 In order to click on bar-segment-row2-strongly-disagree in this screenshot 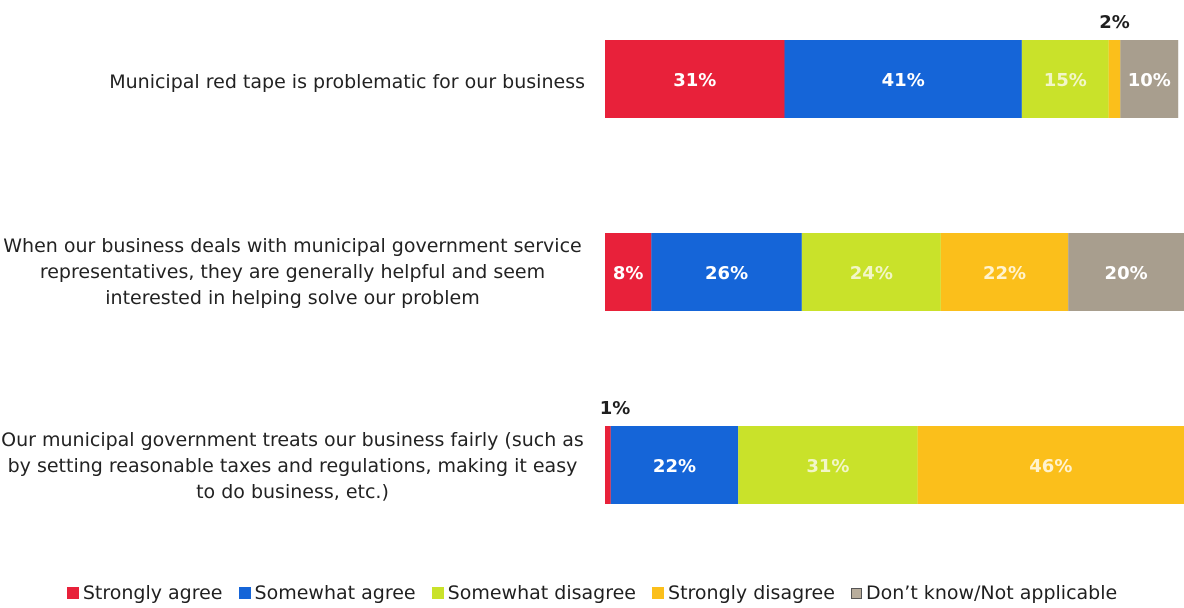, I will do `click(1004, 272)`.